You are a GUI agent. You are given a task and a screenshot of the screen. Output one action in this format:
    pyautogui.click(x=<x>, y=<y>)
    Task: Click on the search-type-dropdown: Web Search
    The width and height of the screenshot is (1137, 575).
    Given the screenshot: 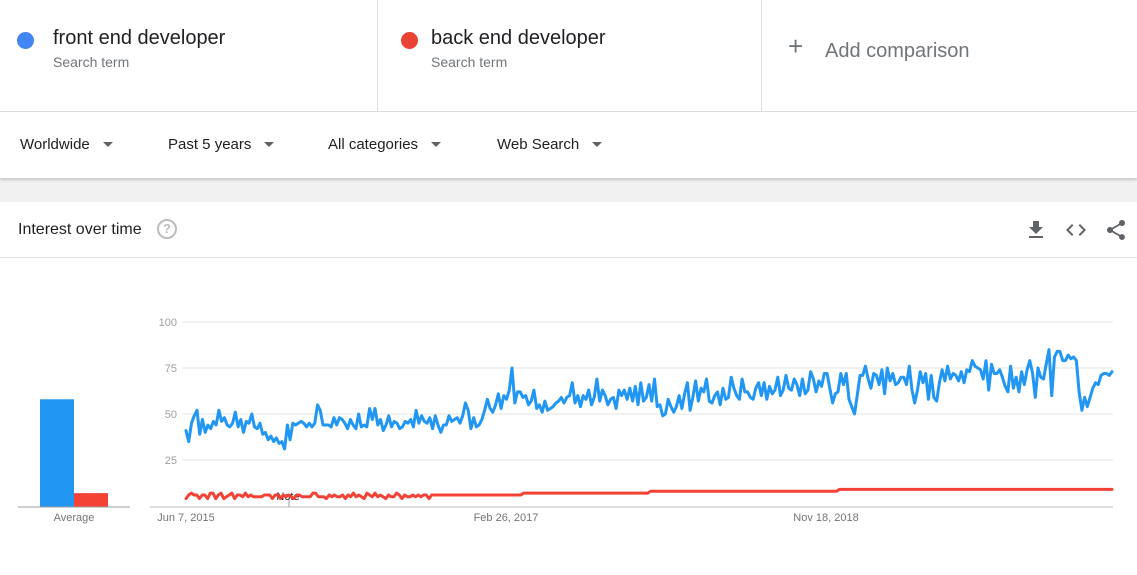 What is the action you would take?
    pyautogui.click(x=550, y=144)
    